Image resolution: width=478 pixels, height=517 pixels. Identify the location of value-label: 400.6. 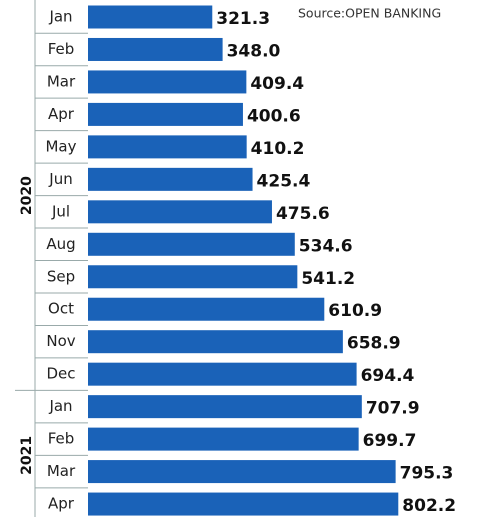
(274, 116).